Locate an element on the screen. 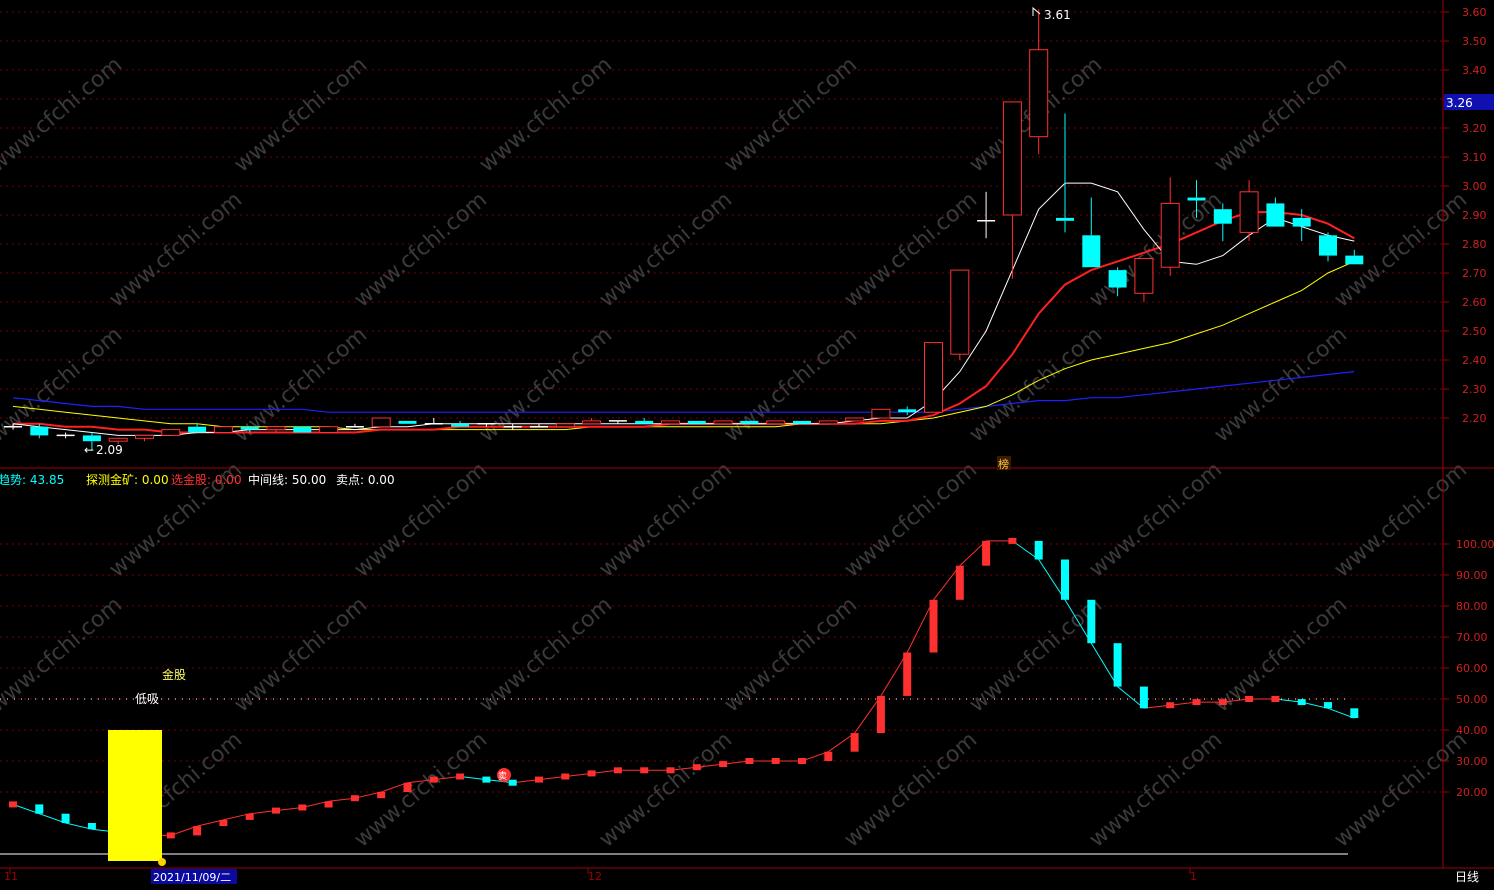  price-tick-label: 2.20 is located at coordinates (1474, 418).